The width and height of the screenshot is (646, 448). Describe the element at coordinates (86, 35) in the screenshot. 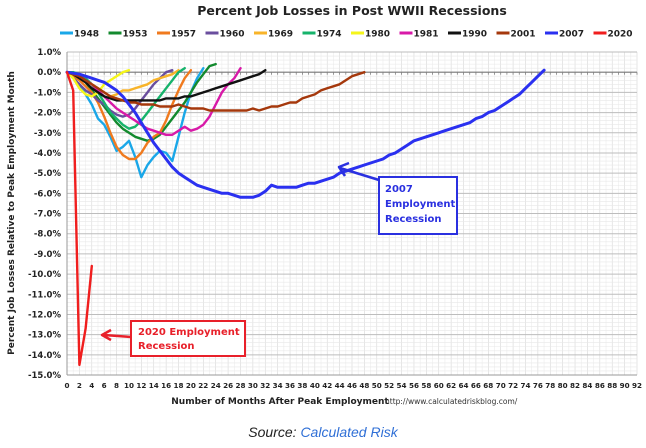

I see `legend-label: 1948` at that location.